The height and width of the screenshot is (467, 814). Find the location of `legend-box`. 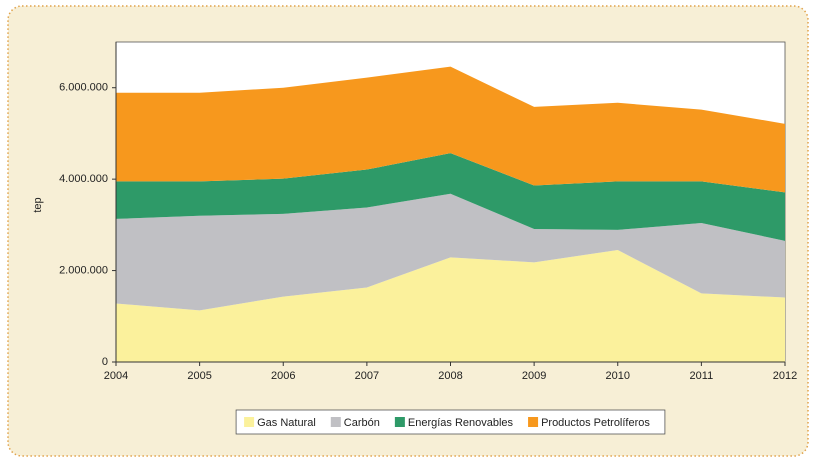

legend-box is located at coordinates (450, 422).